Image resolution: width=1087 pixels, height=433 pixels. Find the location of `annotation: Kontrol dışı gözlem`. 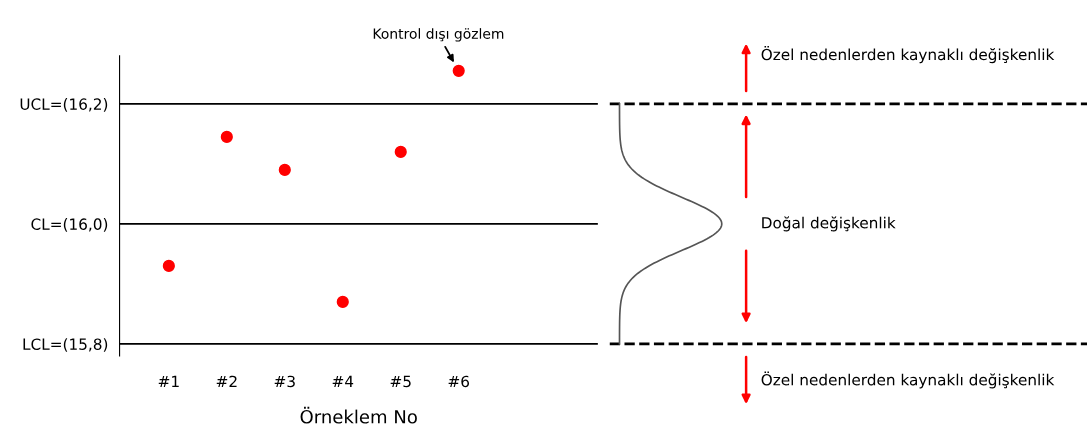

annotation: Kontrol dışı gözlem is located at coordinates (438, 35).